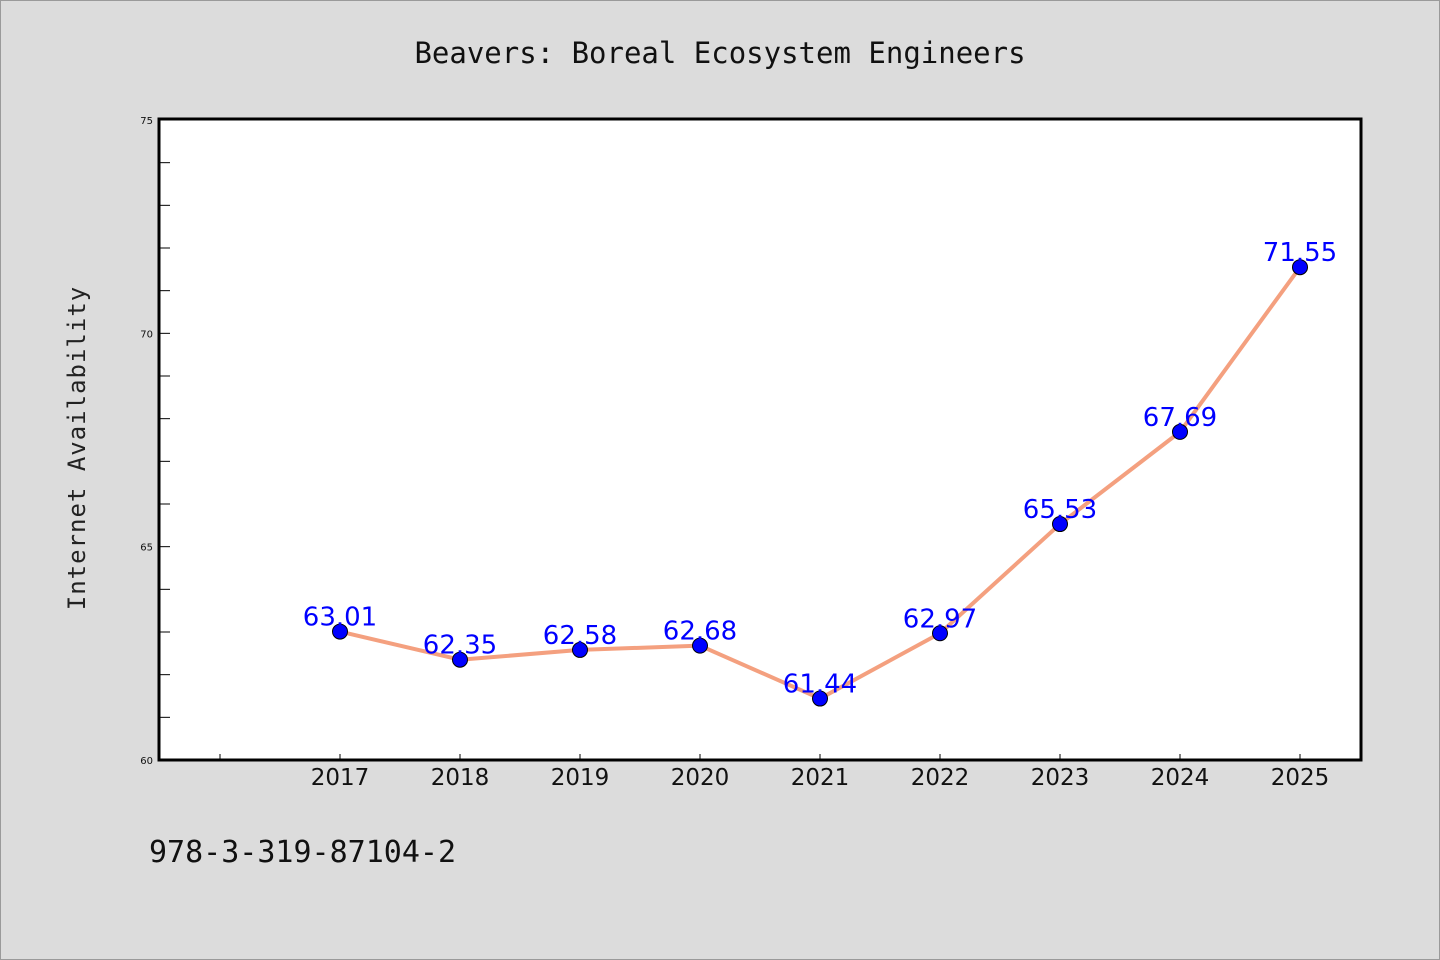 The width and height of the screenshot is (1440, 960). Describe the element at coordinates (700, 632) in the screenshot. I see `data-label: 62.68` at that location.